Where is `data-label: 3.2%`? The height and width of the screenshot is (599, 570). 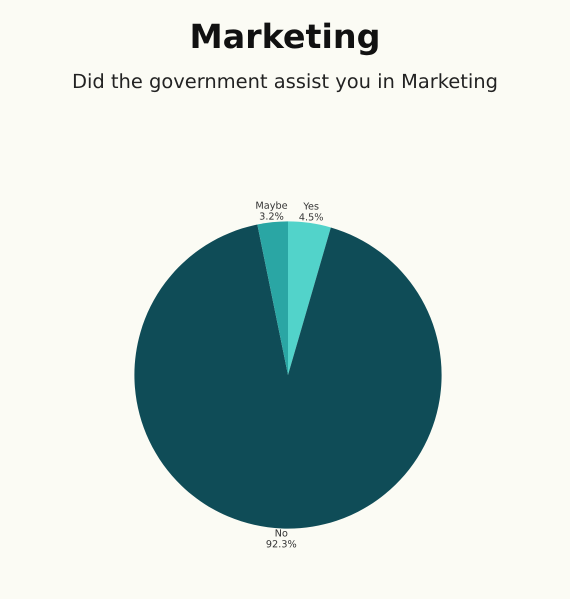
data-label: 3.2% is located at coordinates (272, 216).